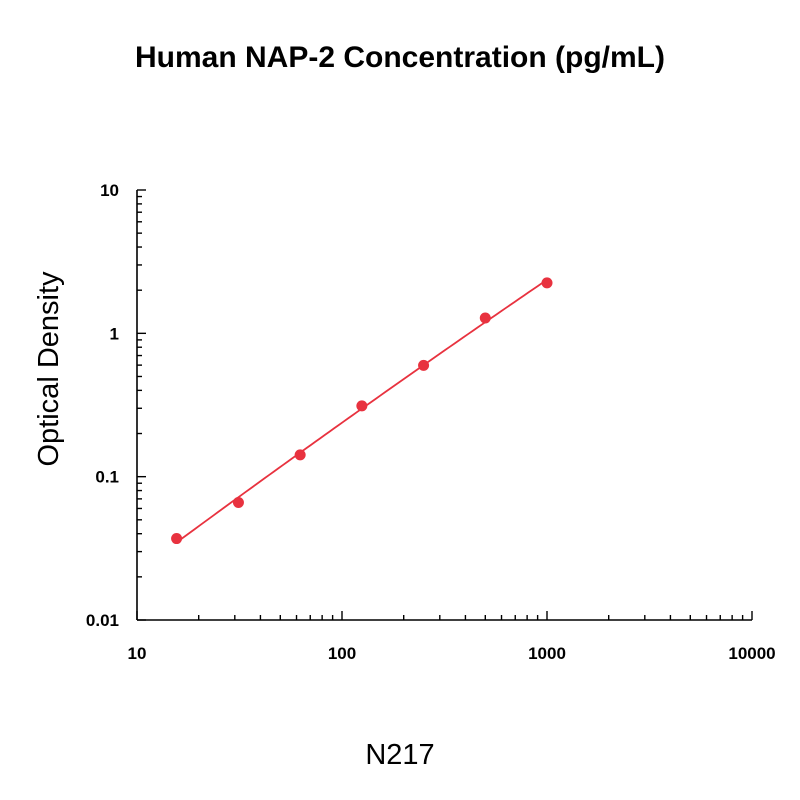 The image size is (800, 800). What do you see at coordinates (107, 477) in the screenshot?
I see `y-tick-label: 0.1` at bounding box center [107, 477].